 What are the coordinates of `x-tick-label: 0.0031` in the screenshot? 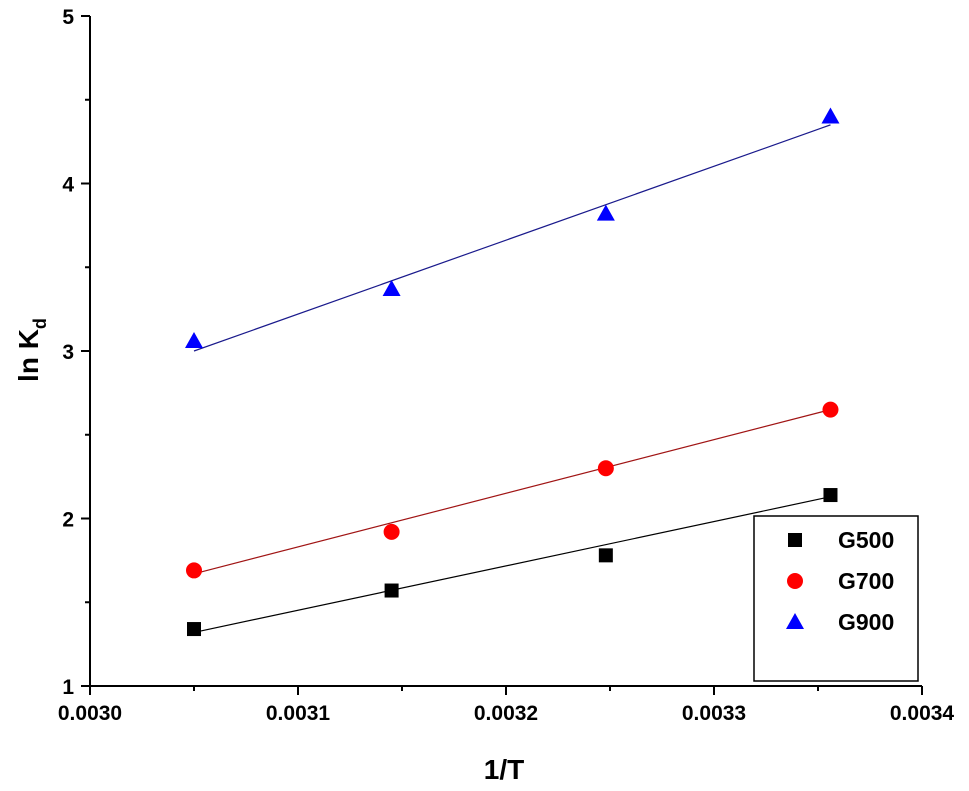 It's located at (298, 713).